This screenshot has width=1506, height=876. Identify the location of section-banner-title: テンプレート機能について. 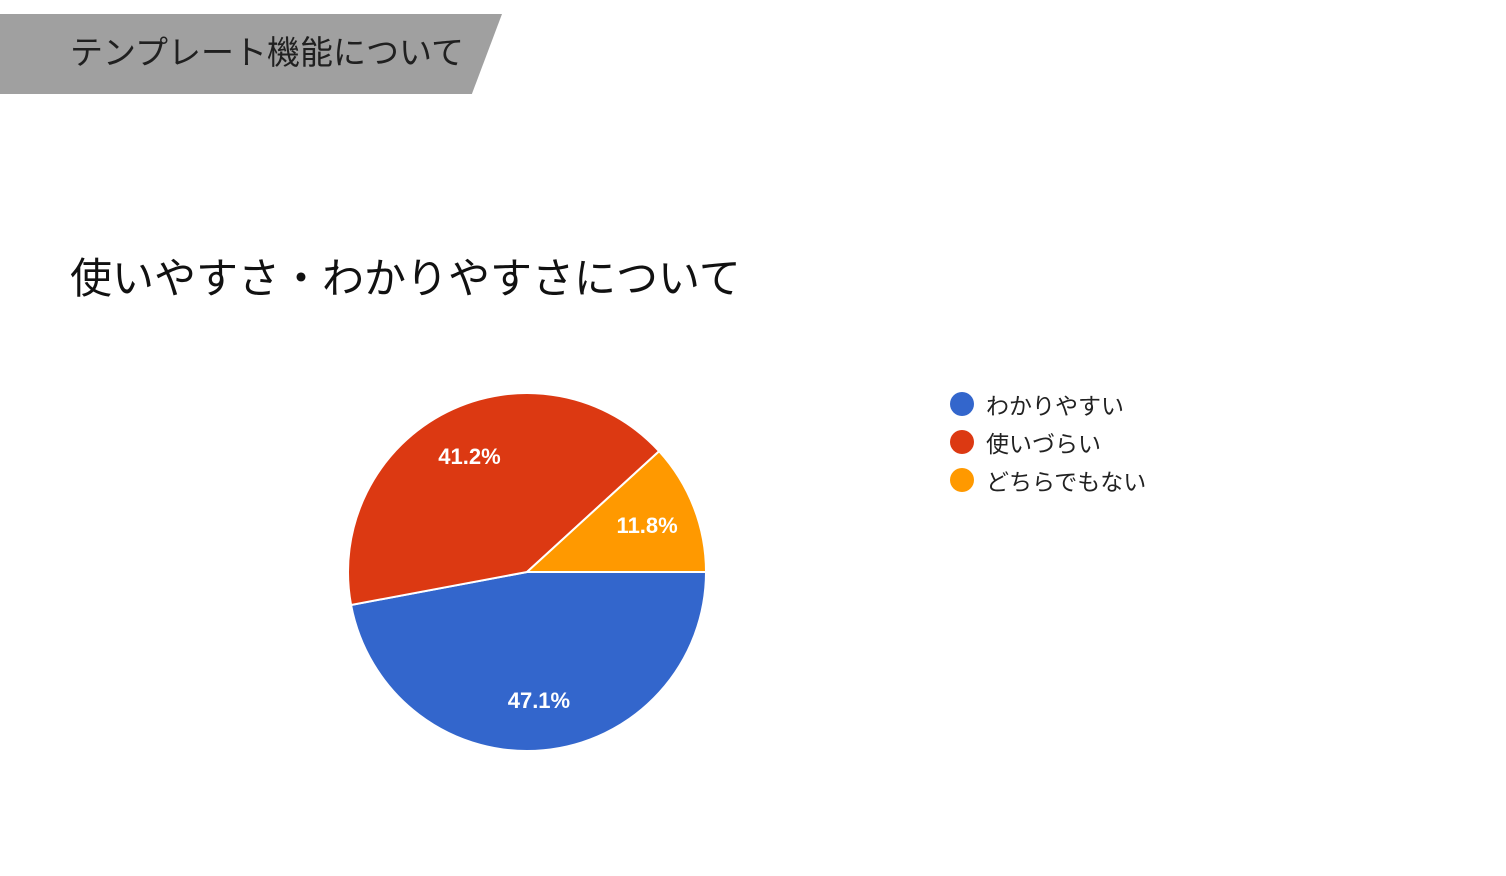
(267, 52).